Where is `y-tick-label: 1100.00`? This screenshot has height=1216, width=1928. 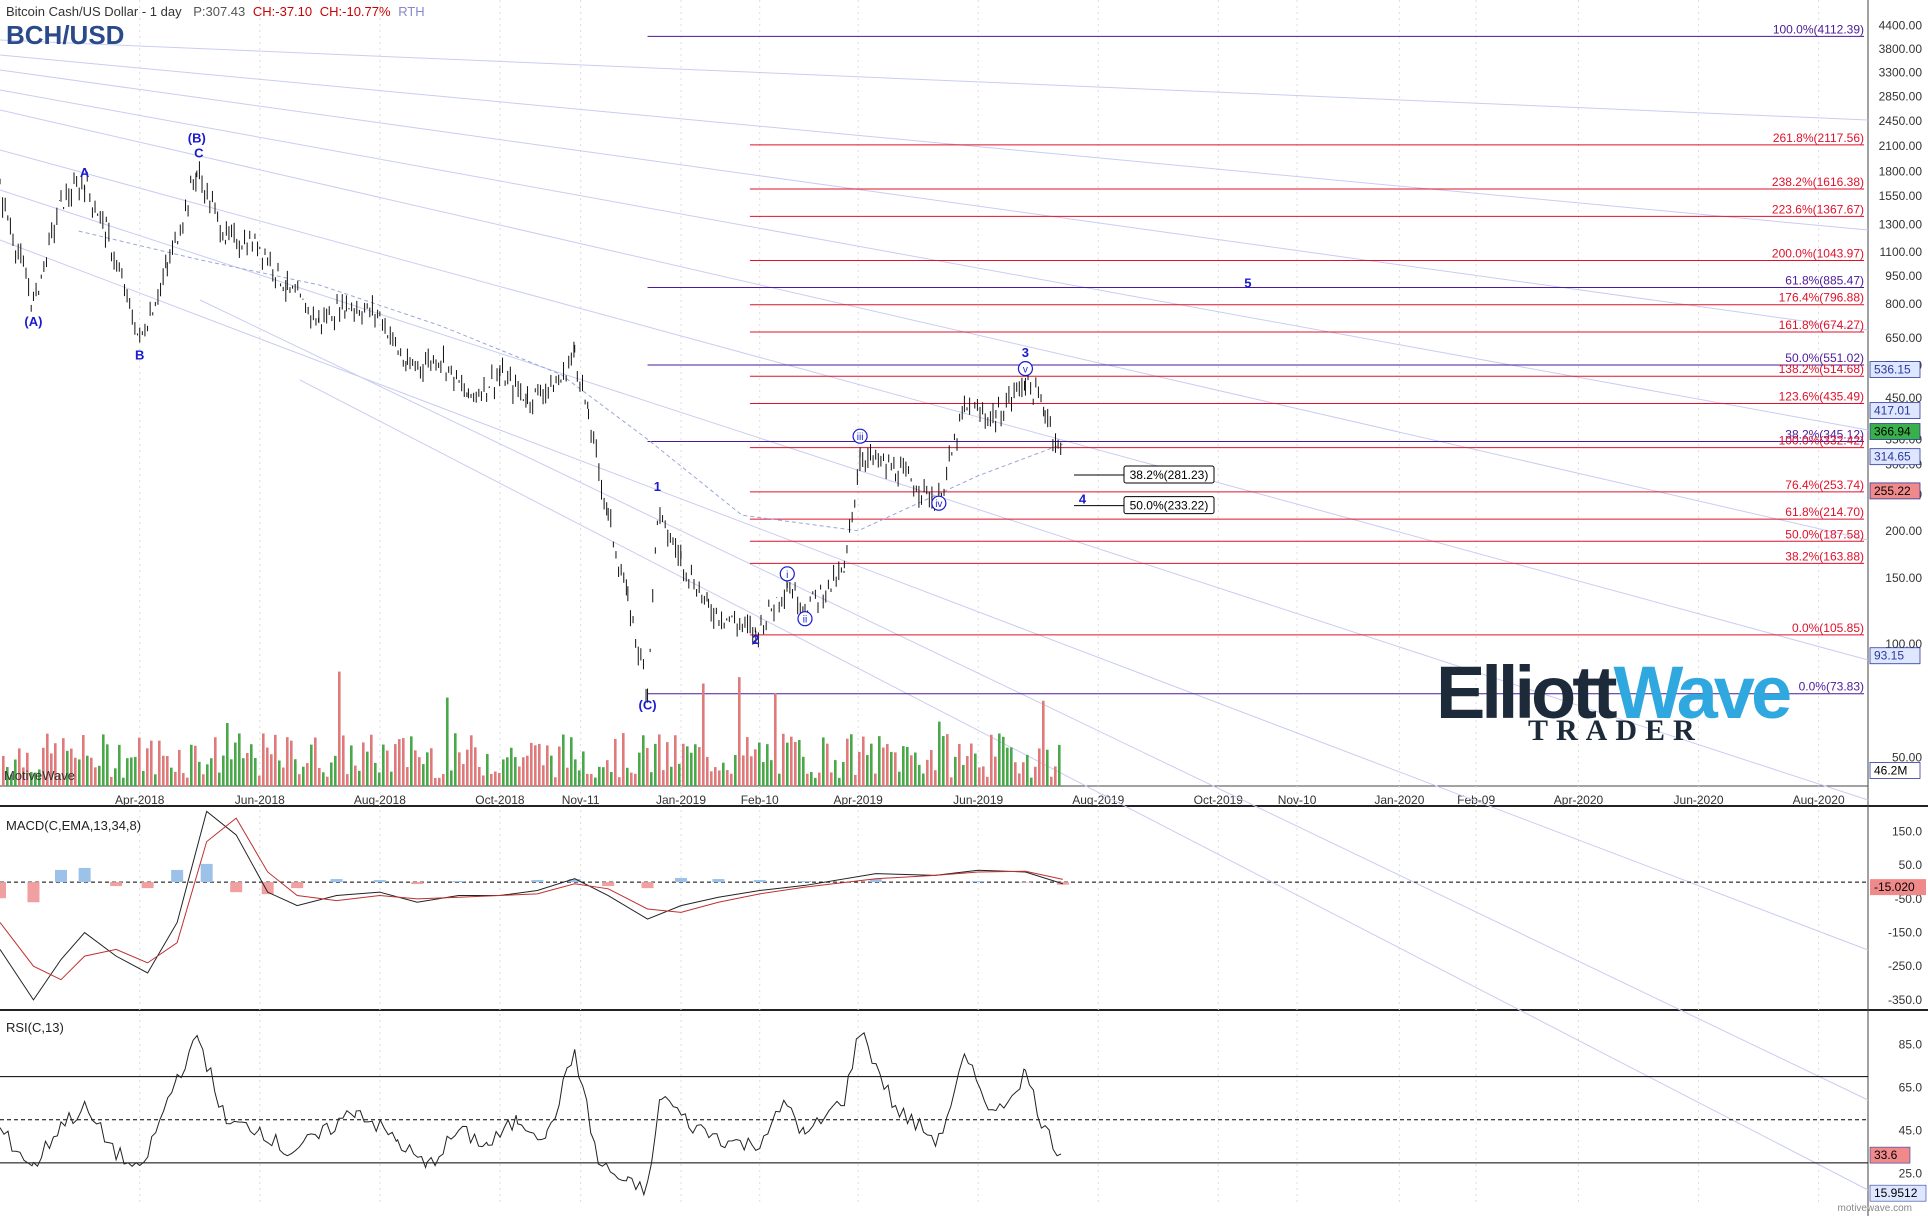 y-tick-label: 1100.00 is located at coordinates (1901, 252).